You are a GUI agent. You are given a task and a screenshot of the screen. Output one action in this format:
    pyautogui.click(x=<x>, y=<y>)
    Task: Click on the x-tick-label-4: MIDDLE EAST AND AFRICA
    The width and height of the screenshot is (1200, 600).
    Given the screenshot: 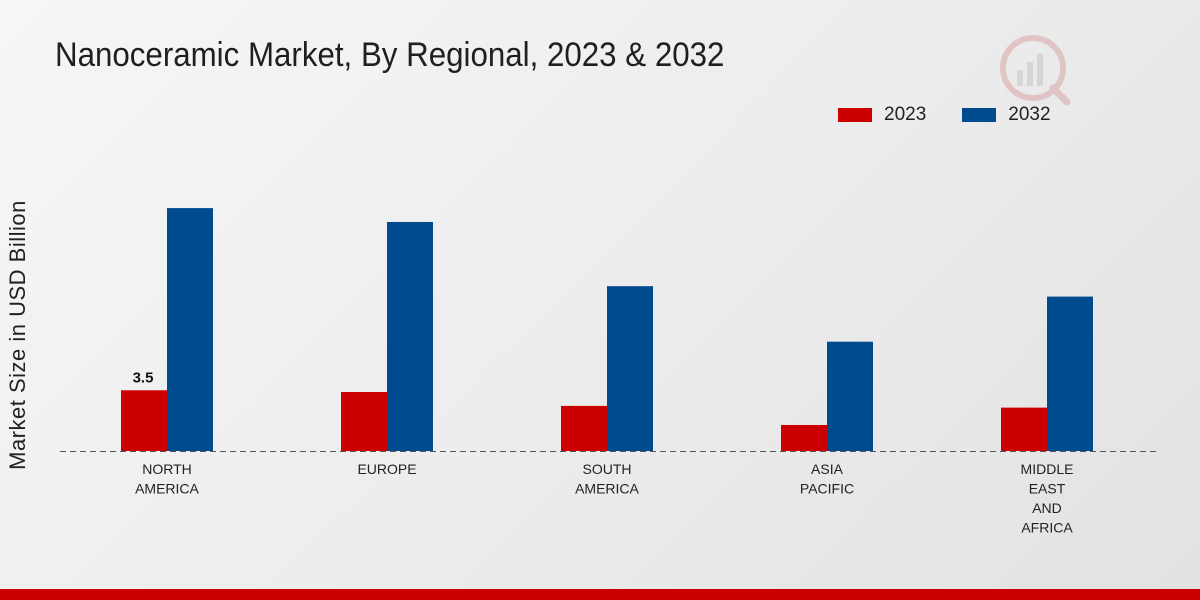 What is the action you would take?
    pyautogui.click(x=1047, y=498)
    